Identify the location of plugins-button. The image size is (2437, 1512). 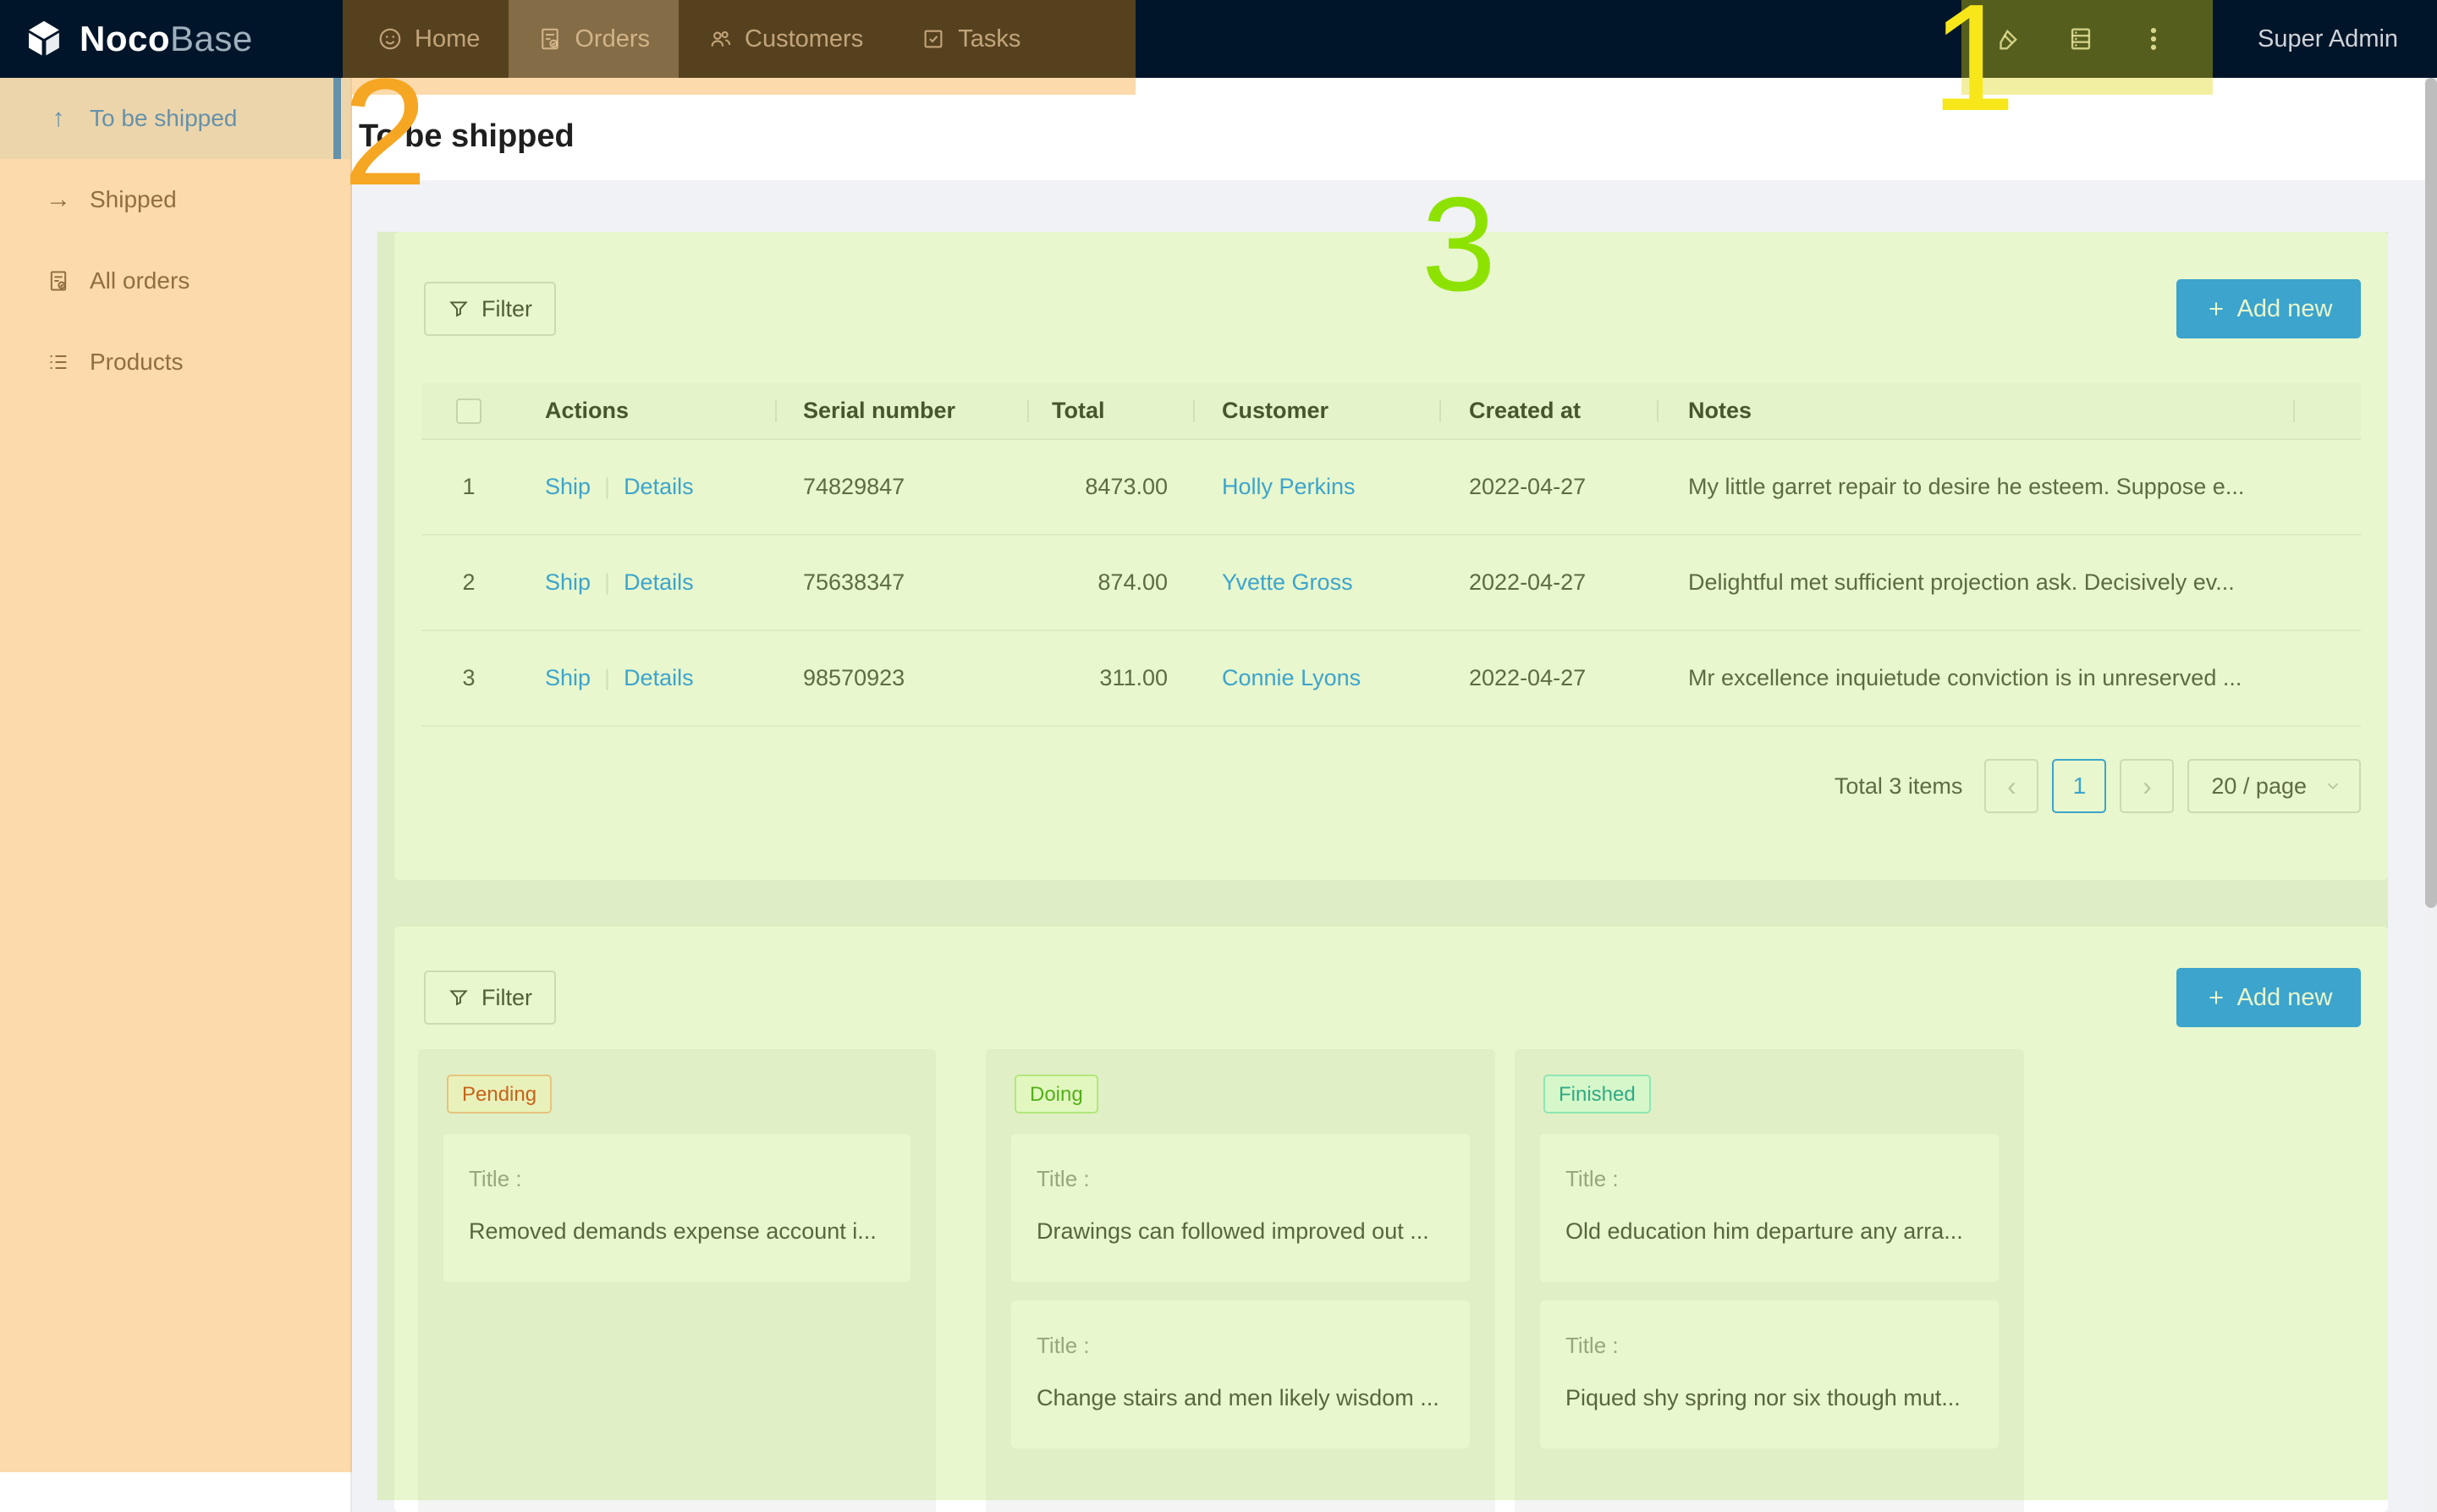
(2081, 39).